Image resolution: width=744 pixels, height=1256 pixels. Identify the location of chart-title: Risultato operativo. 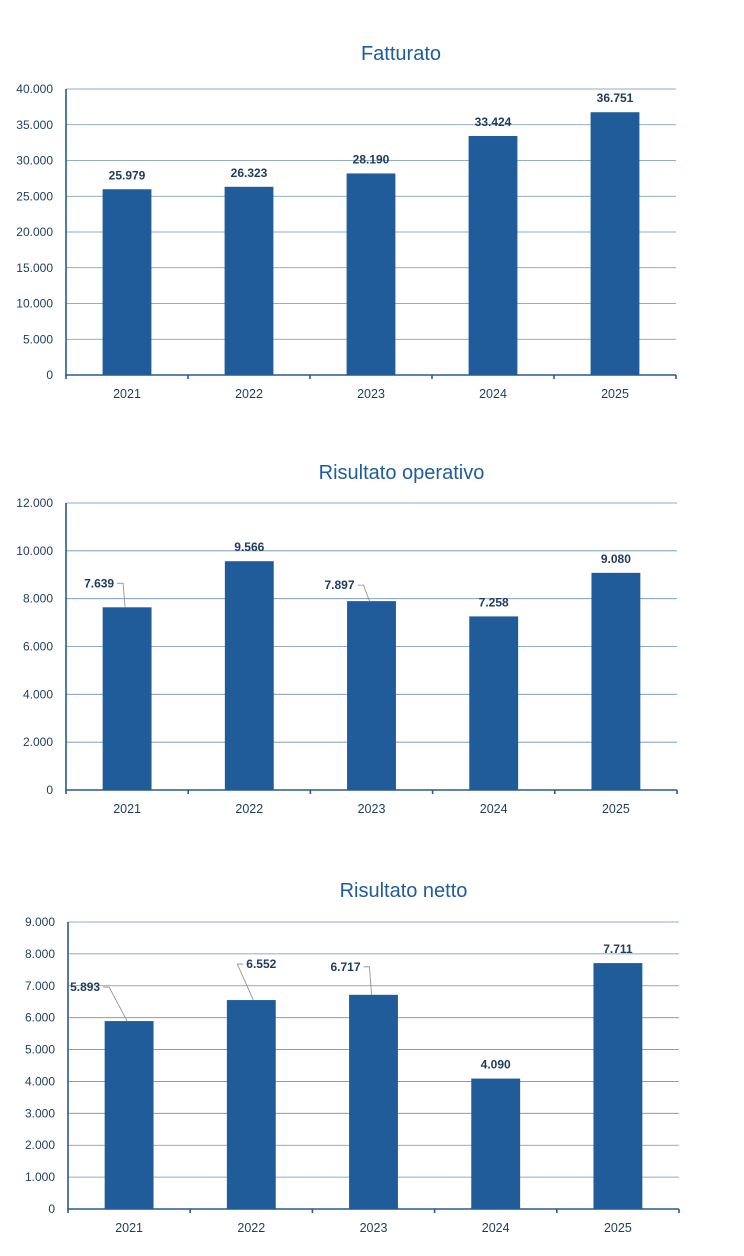
(402, 473).